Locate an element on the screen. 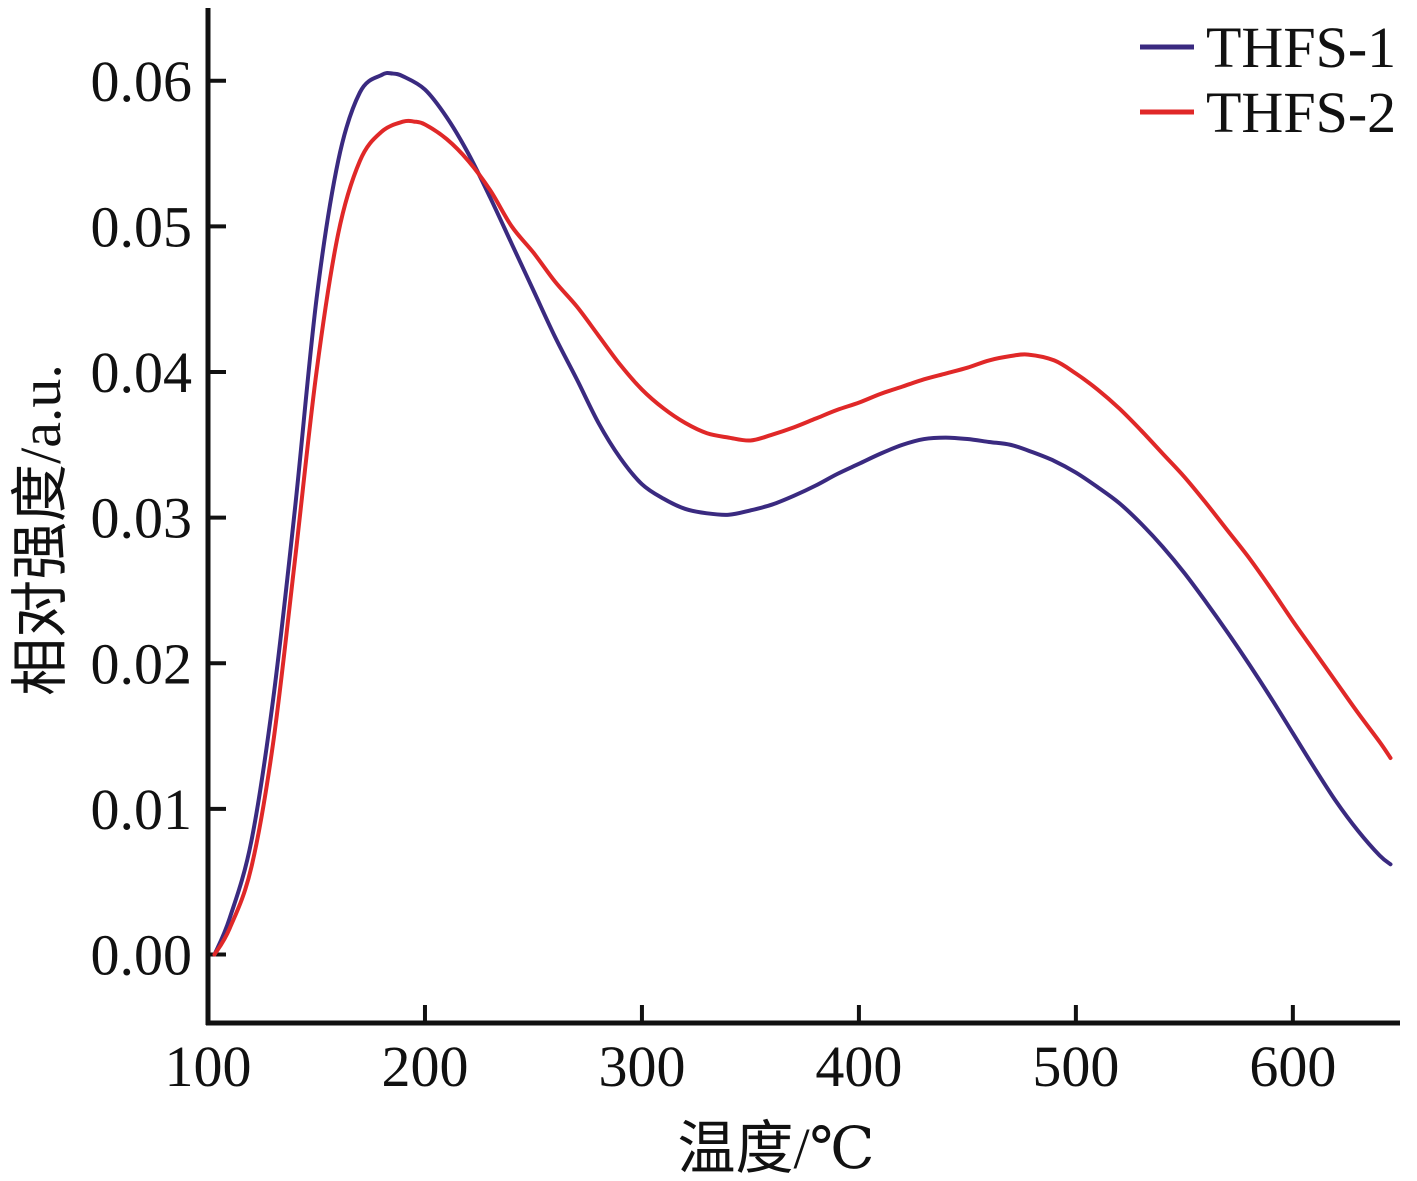  x-tick-label: 300 is located at coordinates (641, 1066).